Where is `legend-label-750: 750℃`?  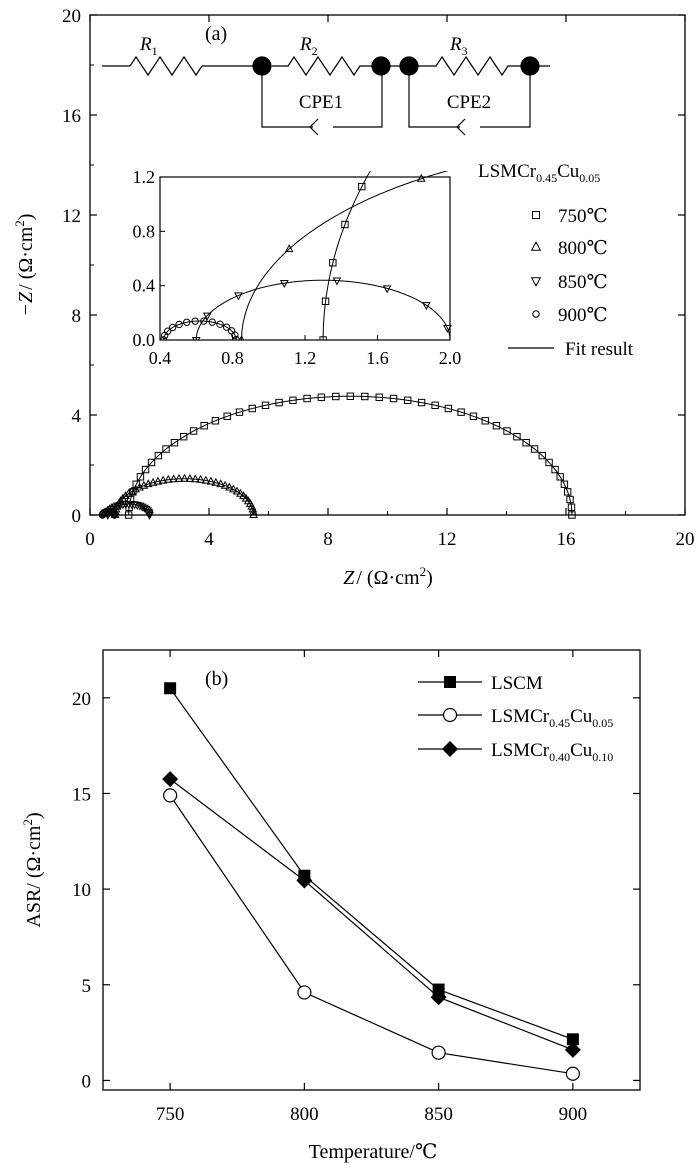 legend-label-750: 750℃ is located at coordinates (583, 216).